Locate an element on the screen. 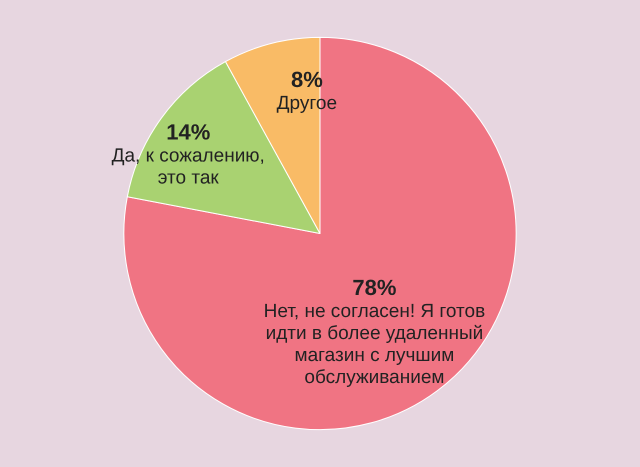 This screenshot has width=640, height=467. data-label: 14% is located at coordinates (188, 132).